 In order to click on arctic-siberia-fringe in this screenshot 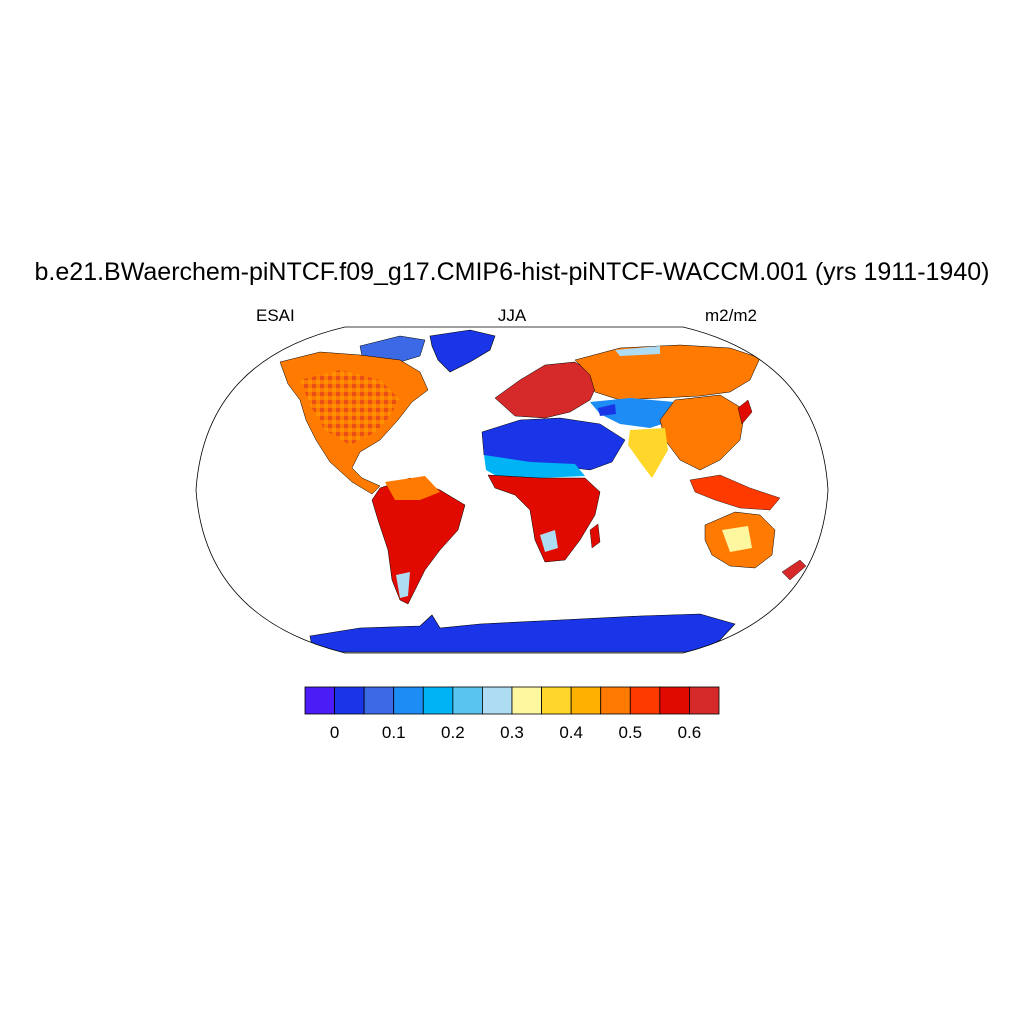, I will do `click(637, 351)`.